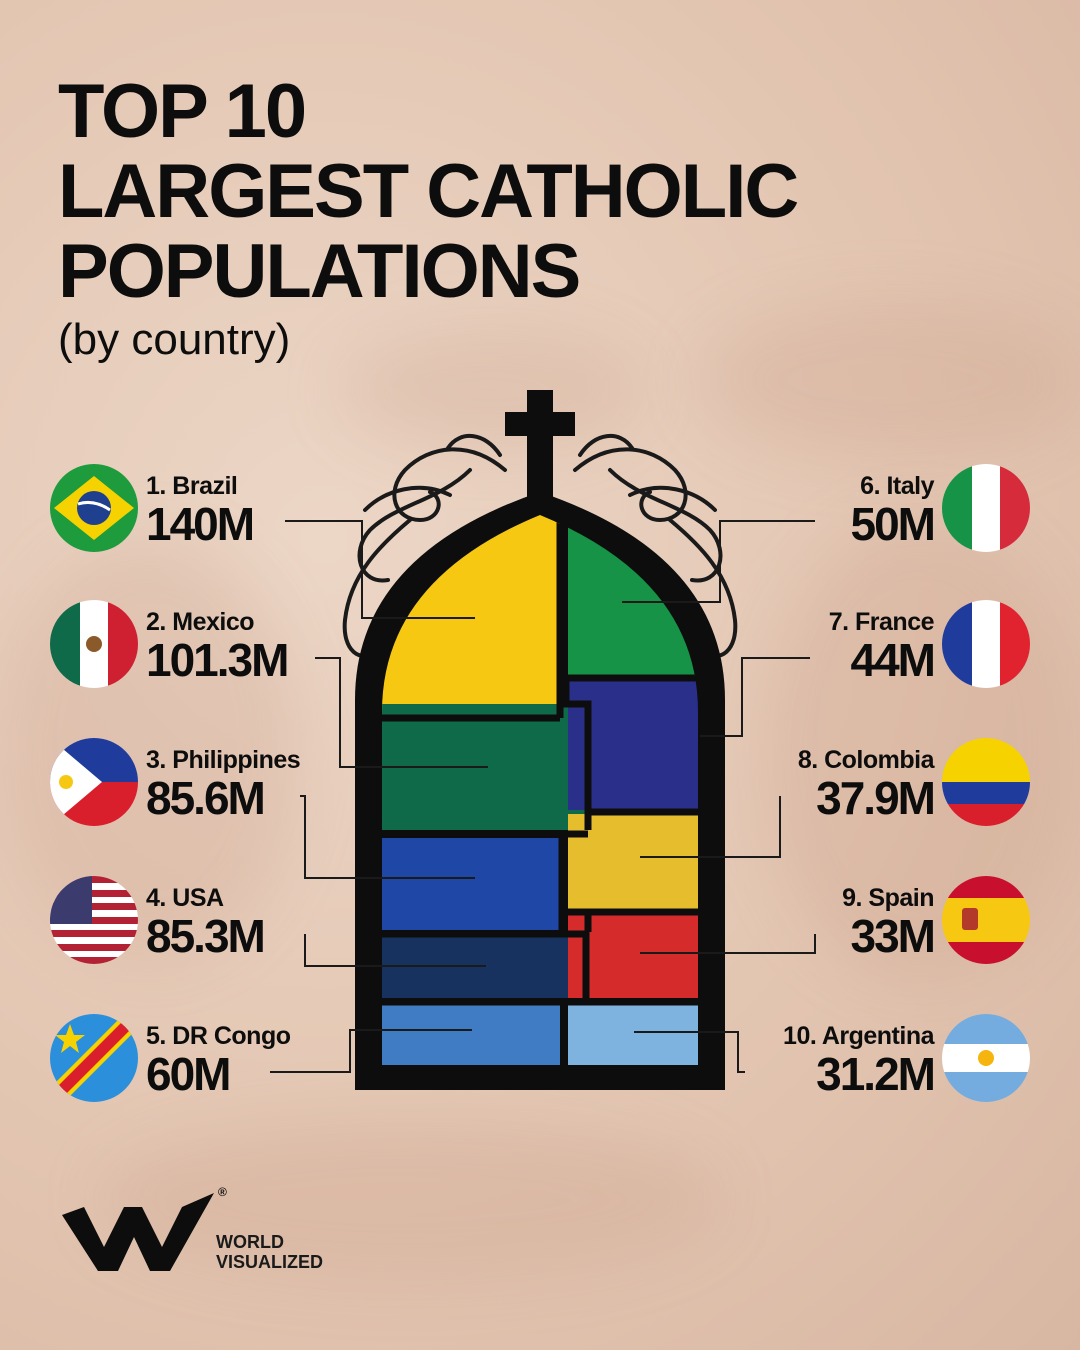  I want to click on brand-text: WORLD VISUALIZED, so click(269, 1252).